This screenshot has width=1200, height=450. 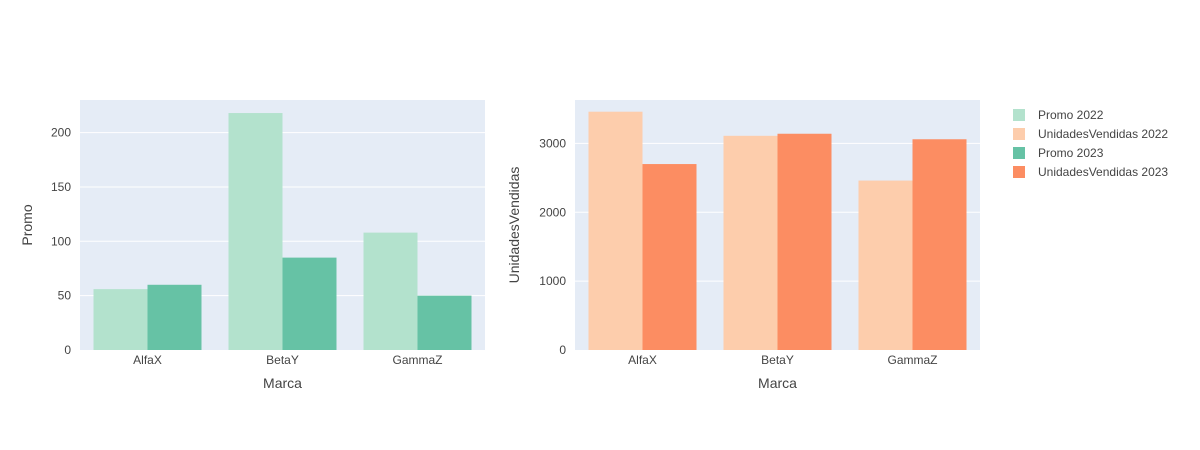 What do you see at coordinates (65, 296) in the screenshot?
I see `promo-y-tick-label: 50` at bounding box center [65, 296].